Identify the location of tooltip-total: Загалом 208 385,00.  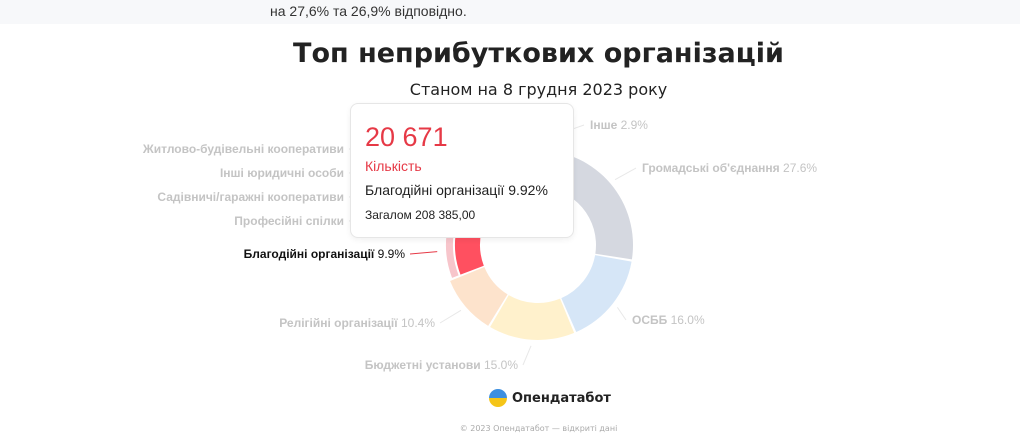
(420, 215).